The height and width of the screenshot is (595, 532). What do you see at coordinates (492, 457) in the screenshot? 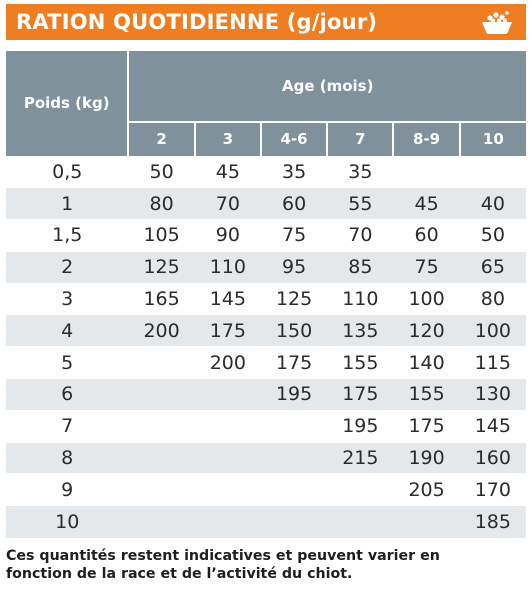
I see `ration-cell: 160` at bounding box center [492, 457].